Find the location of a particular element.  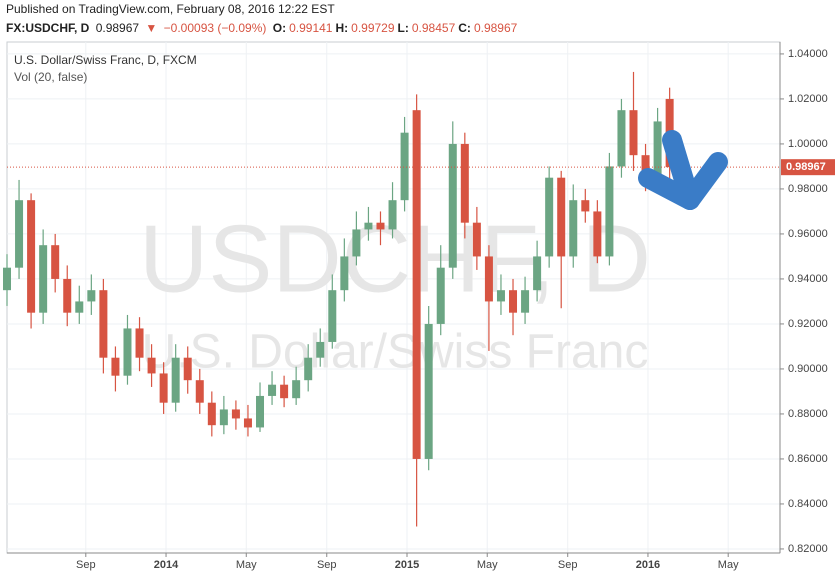

last-price-label: 0.98967 is located at coordinates (806, 167).